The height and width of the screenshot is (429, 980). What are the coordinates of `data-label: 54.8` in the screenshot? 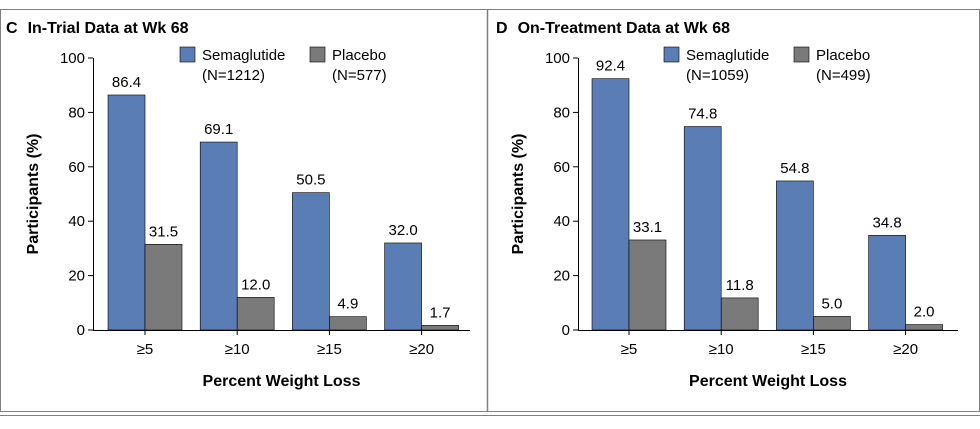 It's located at (794, 168).